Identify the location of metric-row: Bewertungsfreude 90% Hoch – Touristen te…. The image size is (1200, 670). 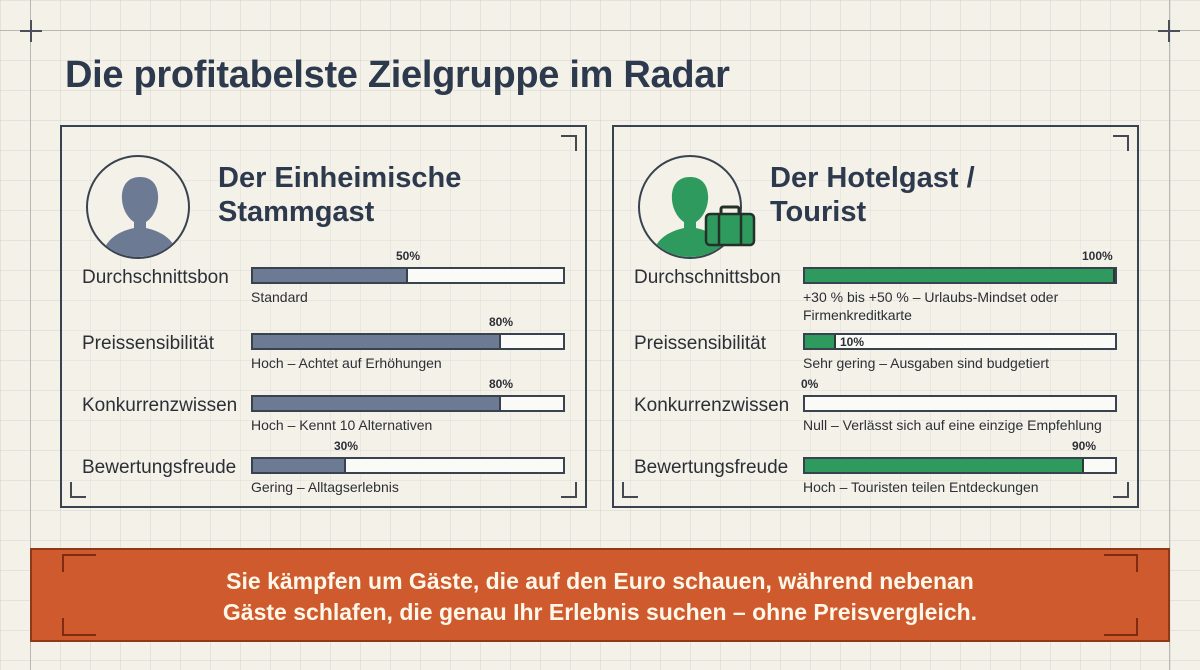
(879, 467).